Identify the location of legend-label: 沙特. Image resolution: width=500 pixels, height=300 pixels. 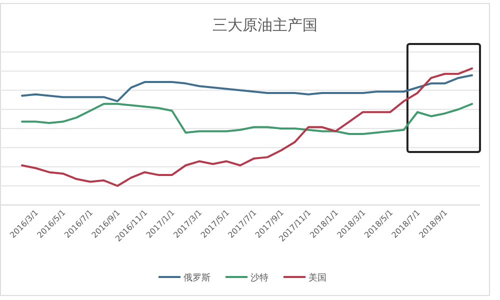
(259, 278).